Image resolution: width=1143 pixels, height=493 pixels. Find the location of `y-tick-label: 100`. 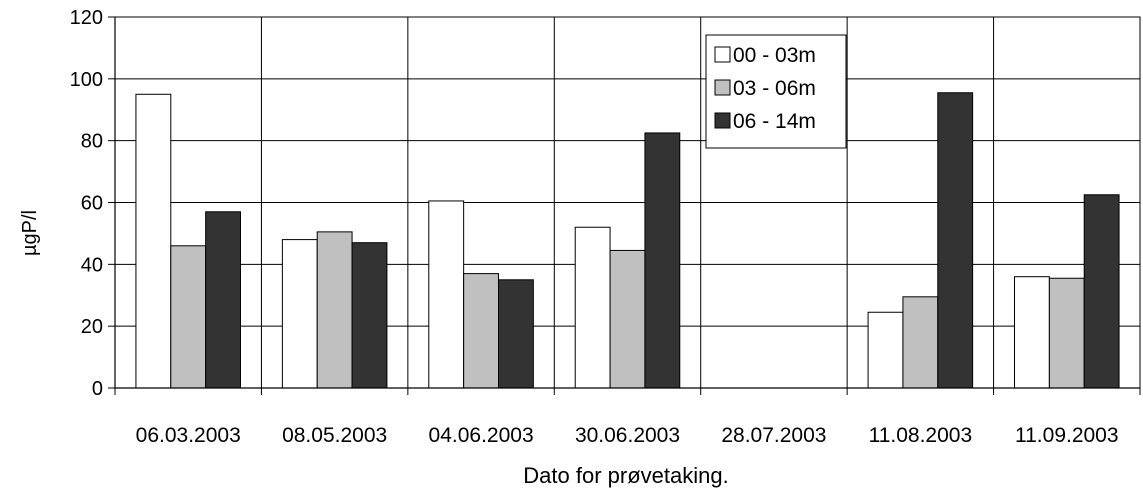

y-tick-label: 100 is located at coordinates (86, 80).